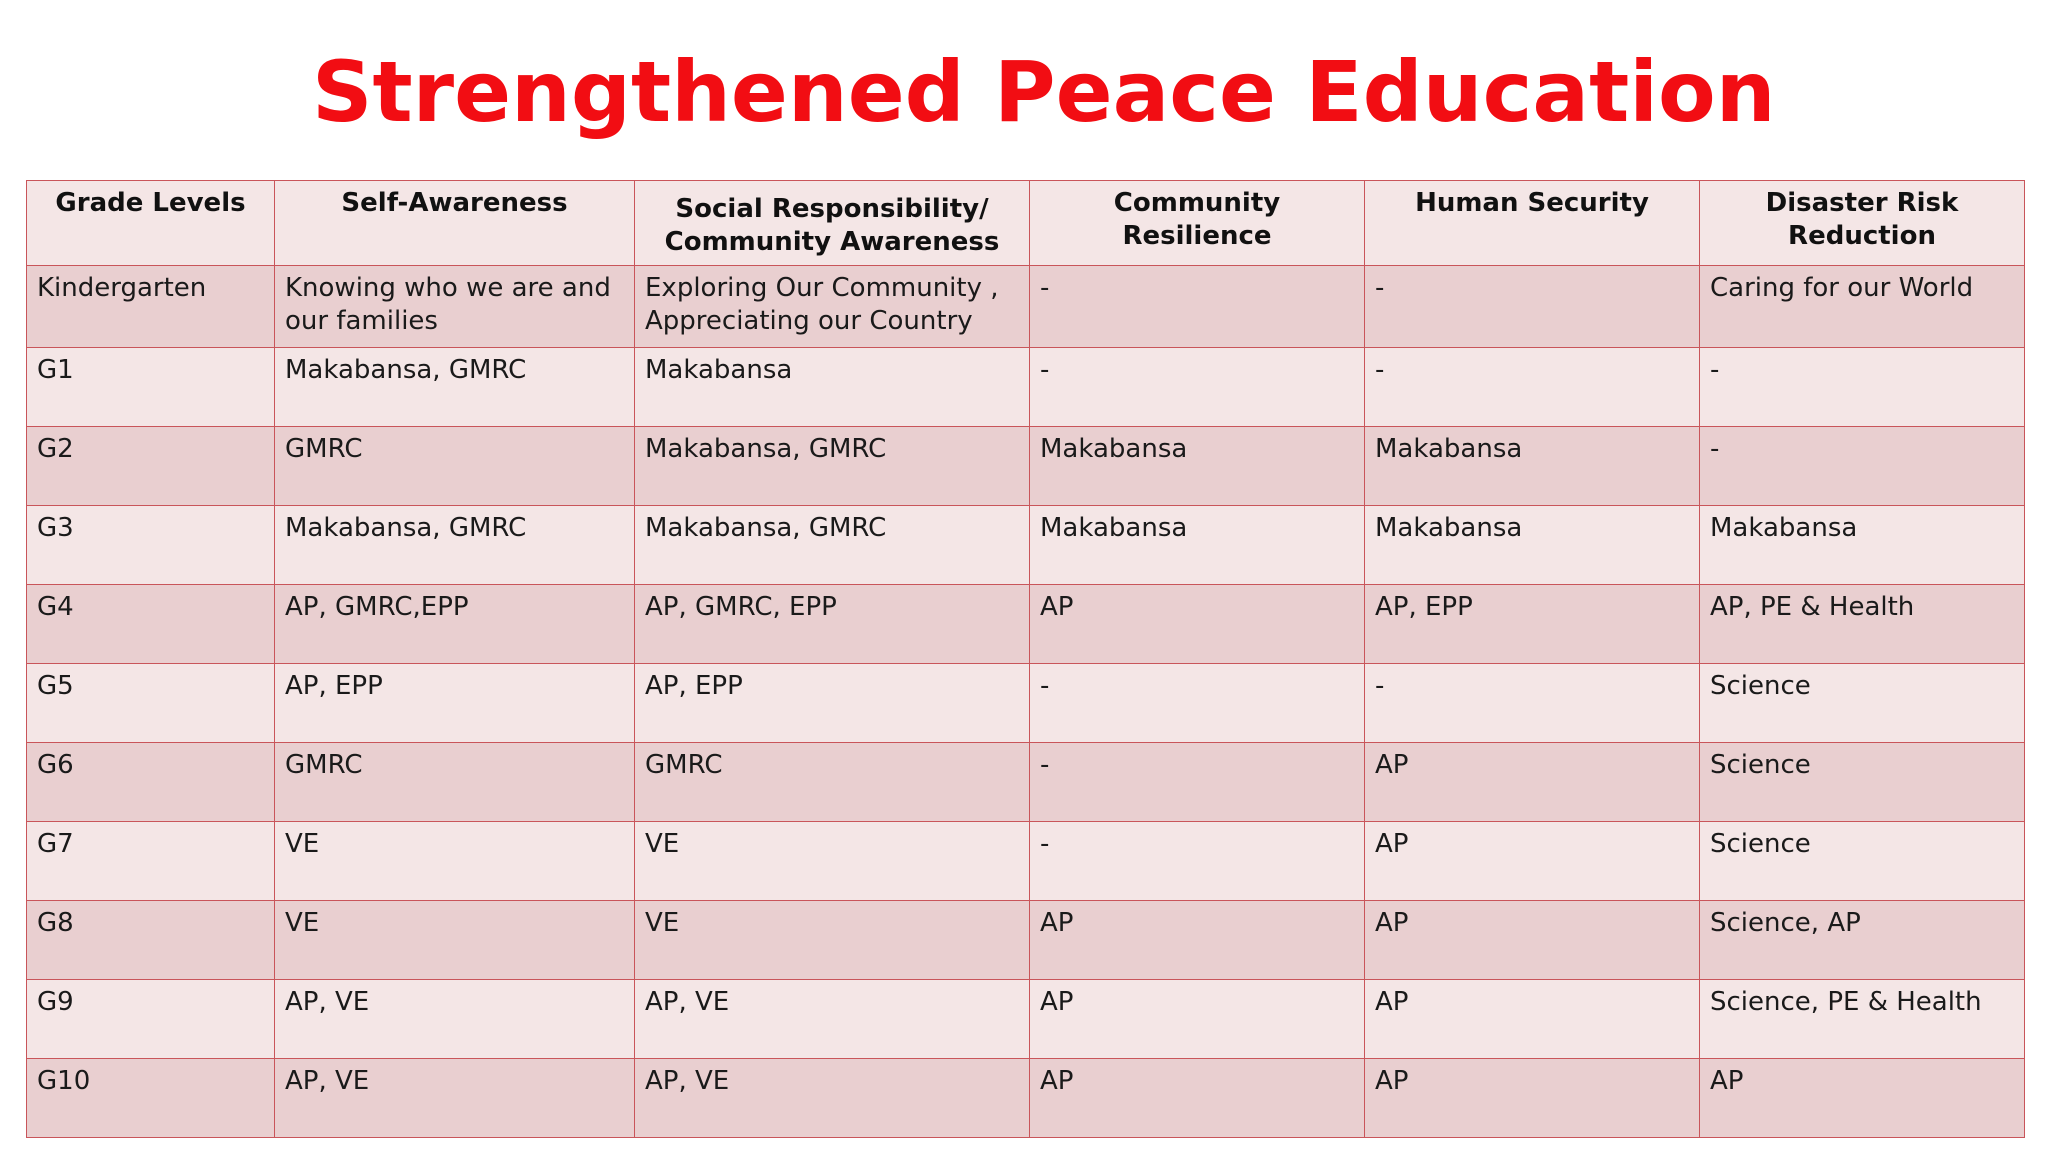 The width and height of the screenshot is (2048, 1152). Describe the element at coordinates (150, 782) in the screenshot. I see `table-cell: G6` at that location.